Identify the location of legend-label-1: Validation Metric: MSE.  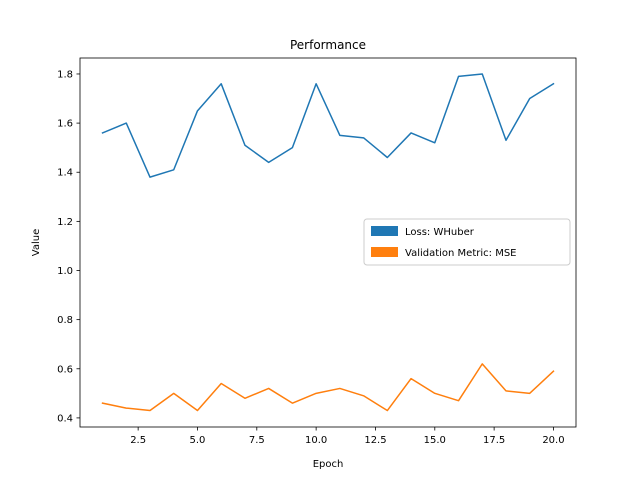
(461, 253).